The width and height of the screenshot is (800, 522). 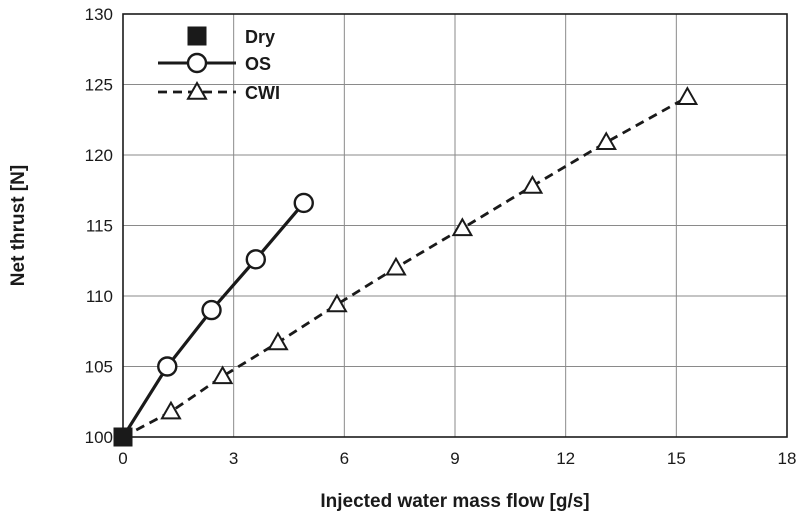 I want to click on x-axis-title: Injected water mass flow [g/s], so click(x=454, y=501).